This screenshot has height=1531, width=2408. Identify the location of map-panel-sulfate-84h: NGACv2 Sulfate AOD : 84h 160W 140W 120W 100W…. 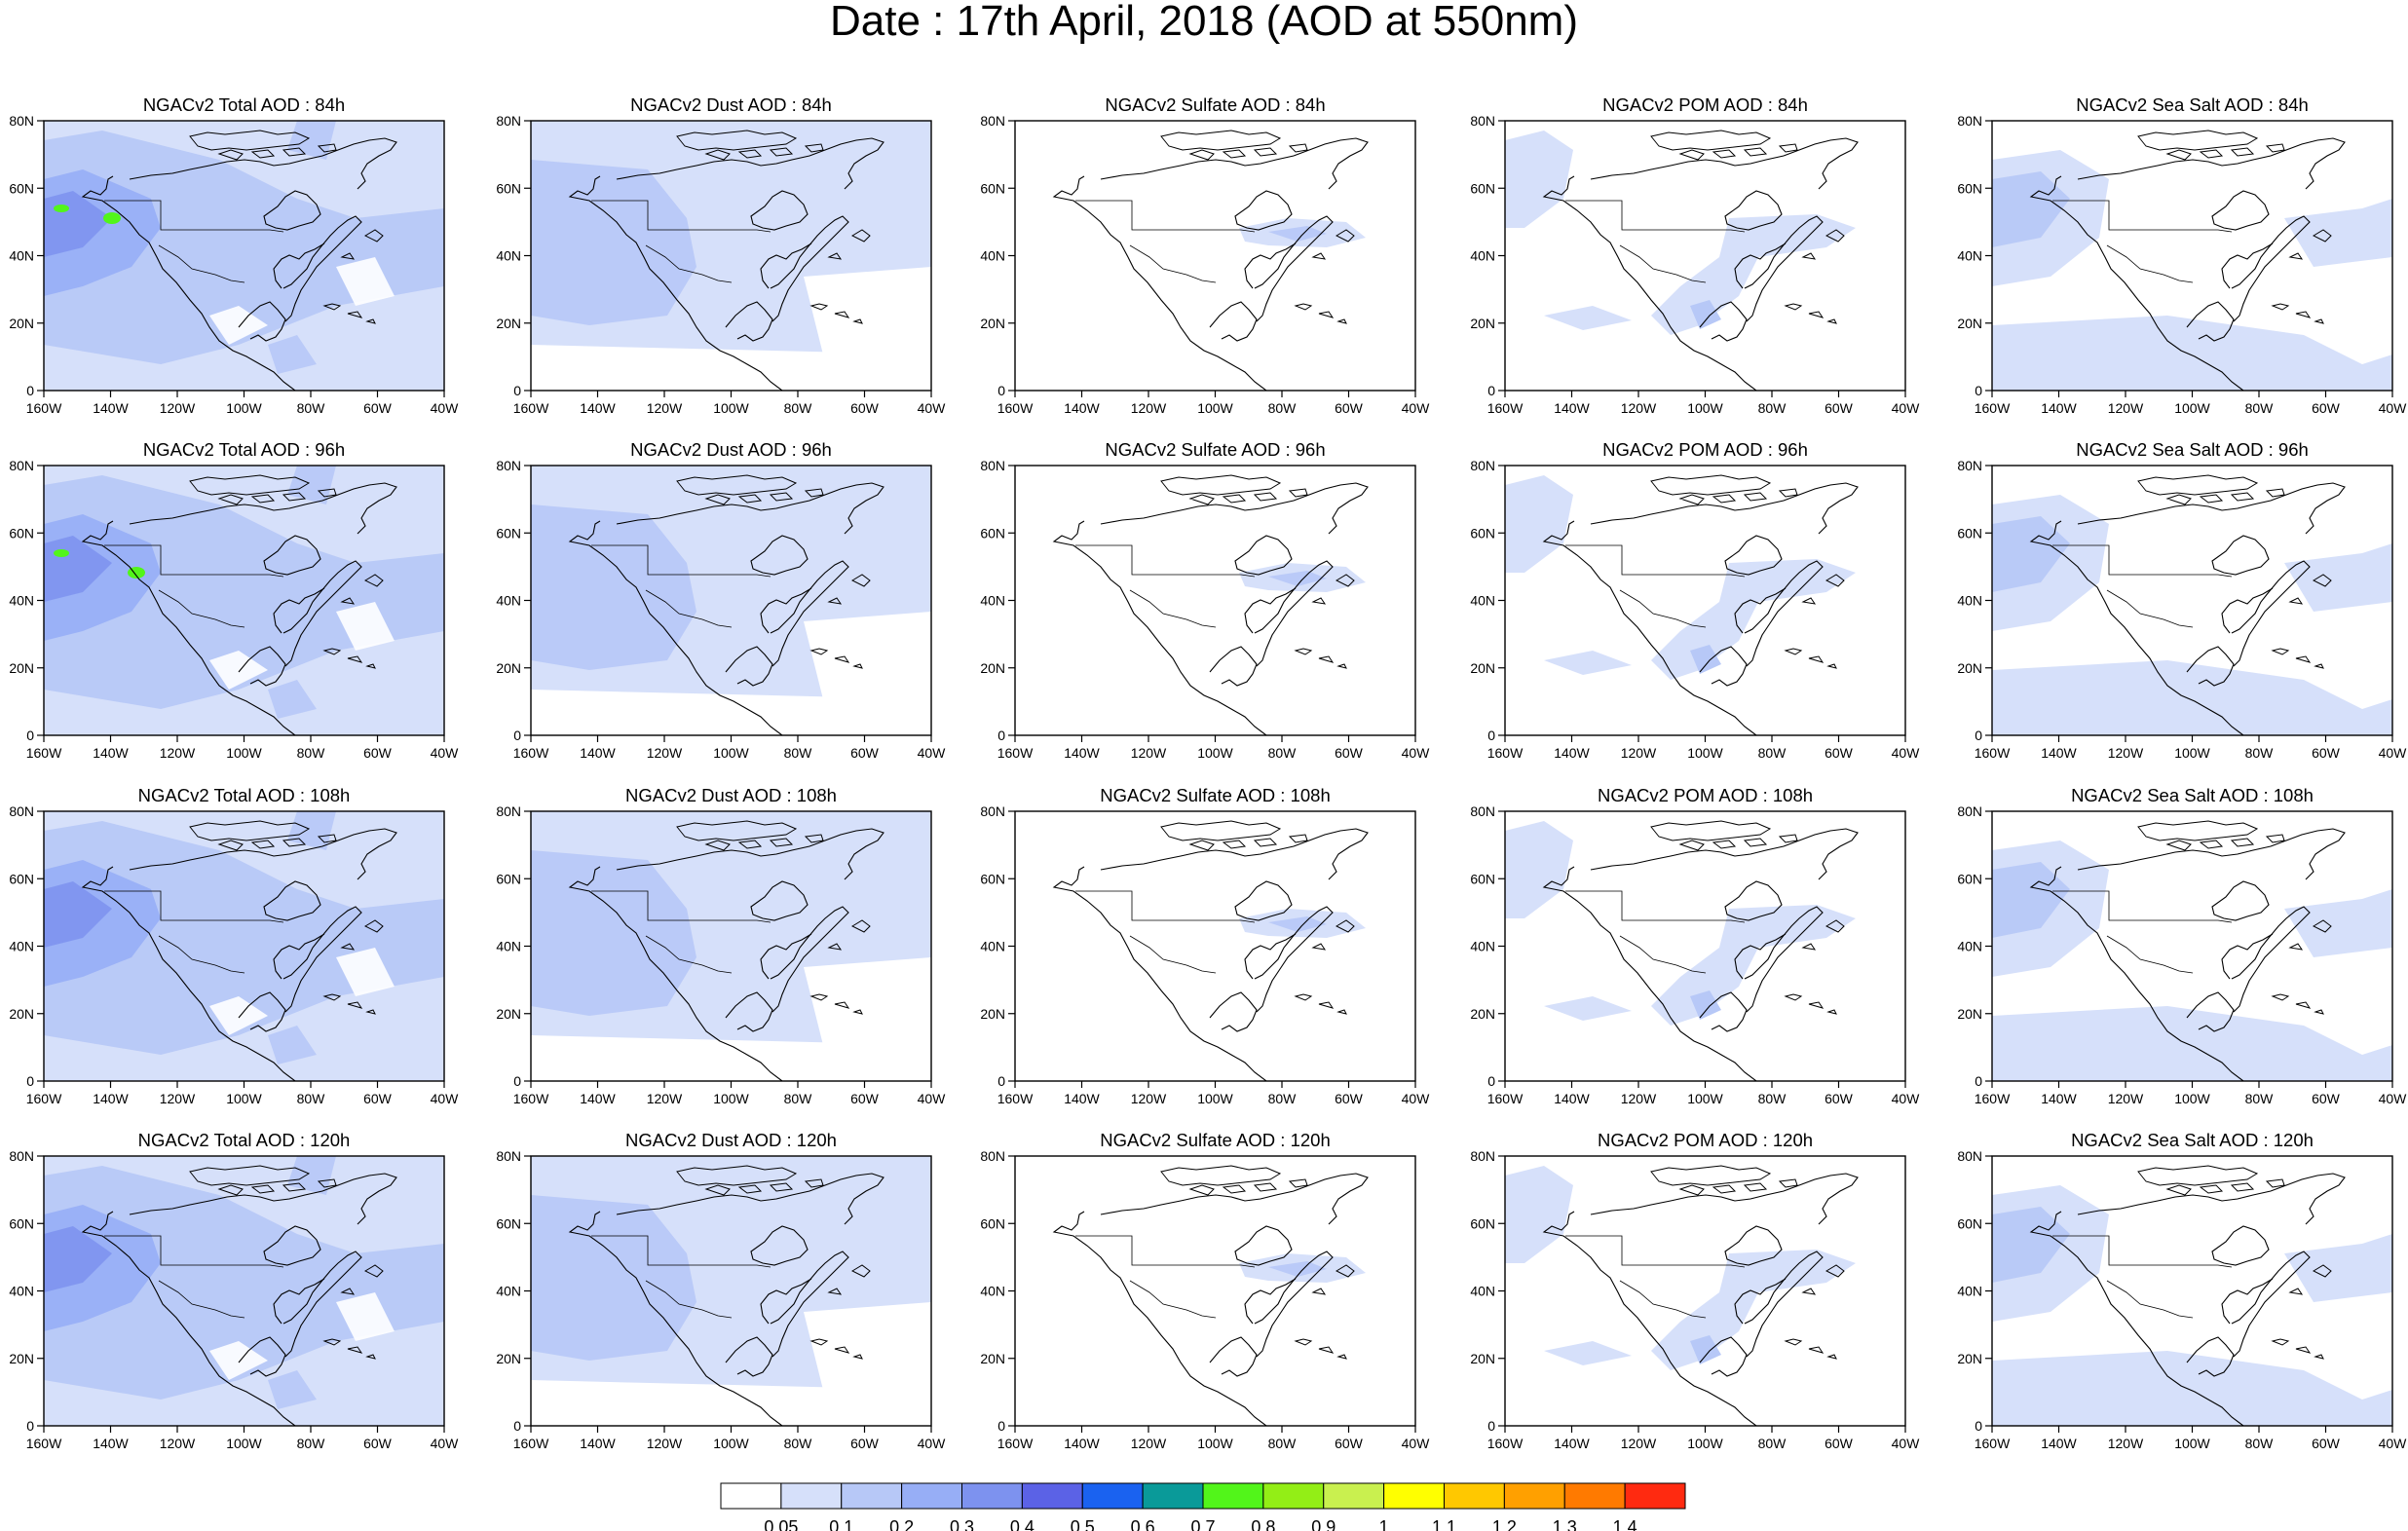
(1205, 255).